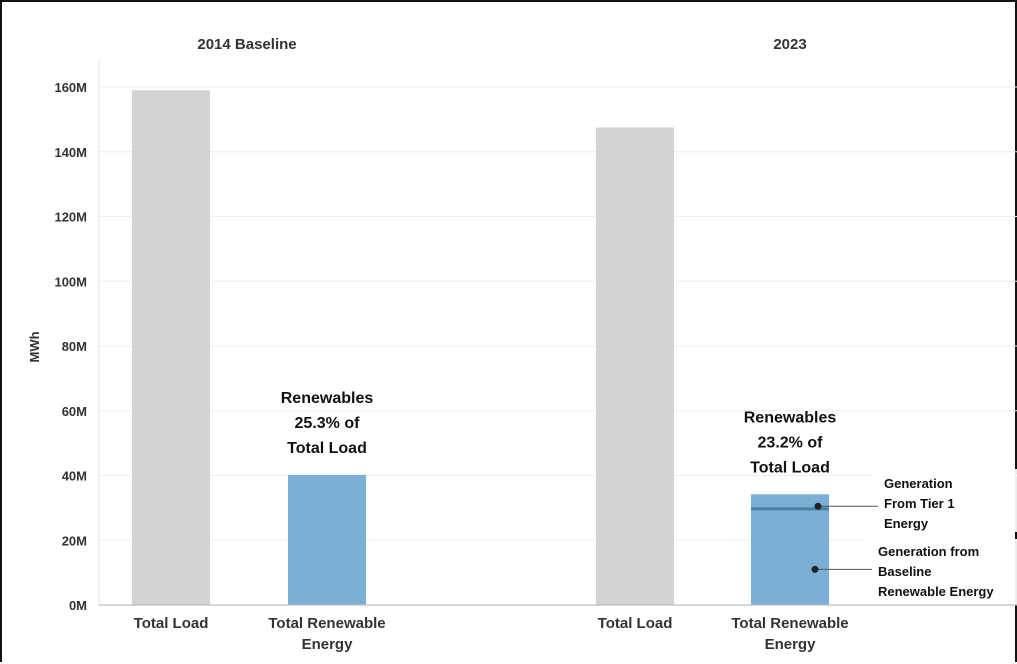 Image resolution: width=1017 pixels, height=664 pixels. What do you see at coordinates (78, 605) in the screenshot?
I see `y-tick-label: 0M` at bounding box center [78, 605].